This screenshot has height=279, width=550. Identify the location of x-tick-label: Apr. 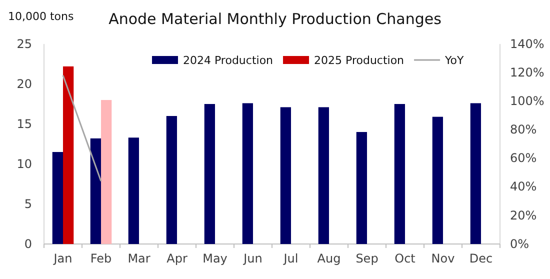
(177, 259).